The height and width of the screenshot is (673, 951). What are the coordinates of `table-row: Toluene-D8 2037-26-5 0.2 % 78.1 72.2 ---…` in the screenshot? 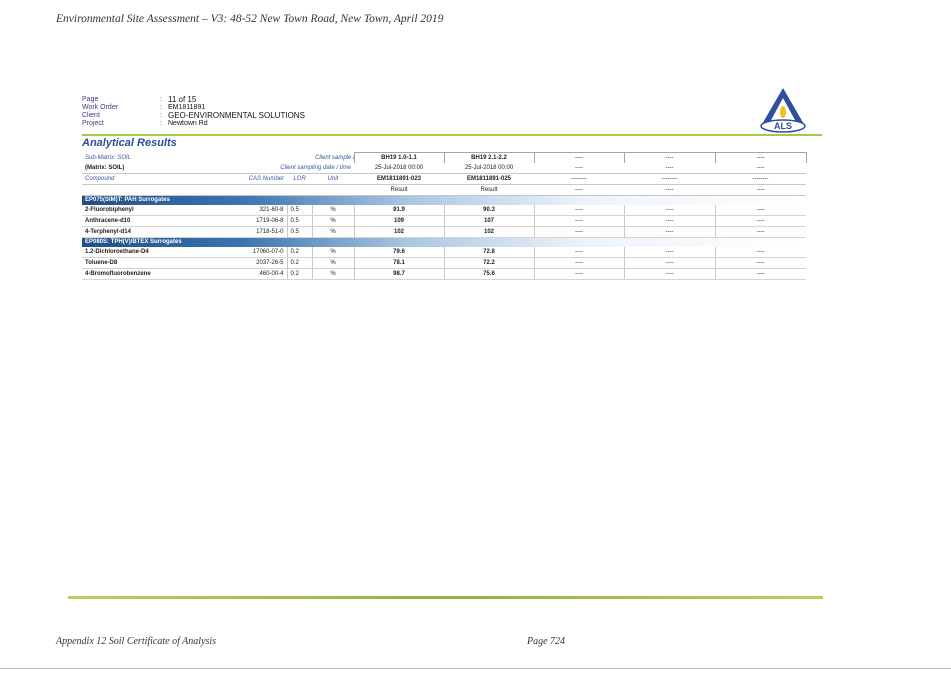 It's located at (444, 263).